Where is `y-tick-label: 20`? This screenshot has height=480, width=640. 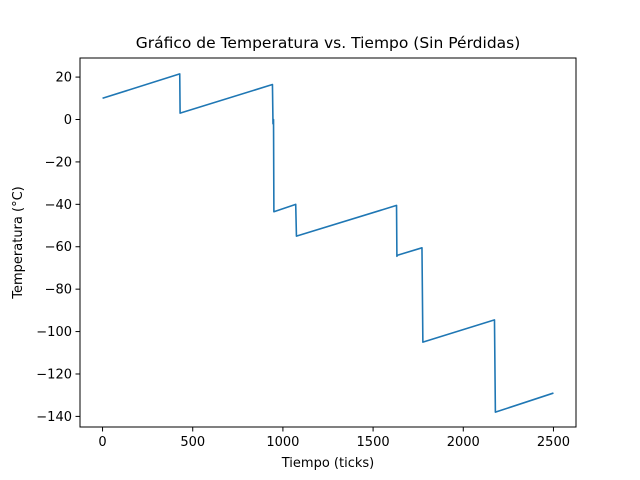 y-tick-label: 20 is located at coordinates (63, 78).